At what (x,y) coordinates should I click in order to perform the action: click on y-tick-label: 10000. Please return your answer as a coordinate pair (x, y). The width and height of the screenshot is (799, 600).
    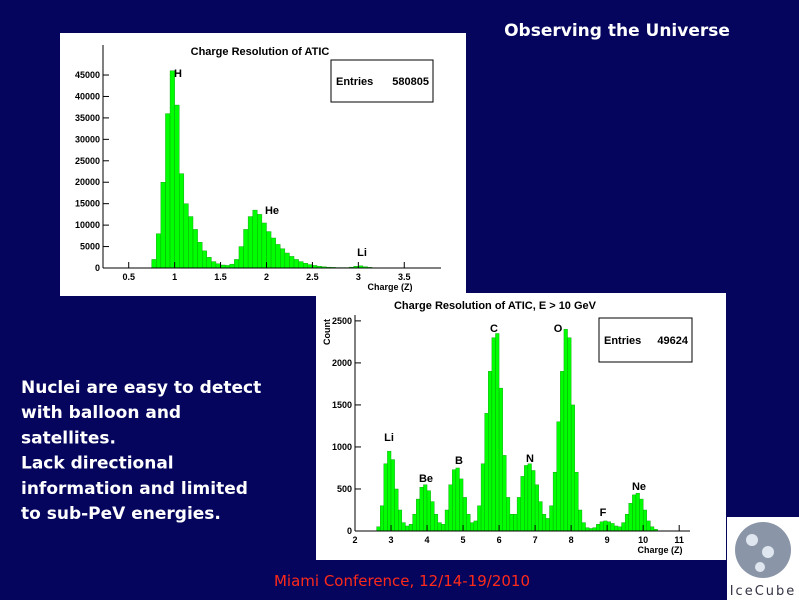
    Looking at the image, I should click on (87, 225).